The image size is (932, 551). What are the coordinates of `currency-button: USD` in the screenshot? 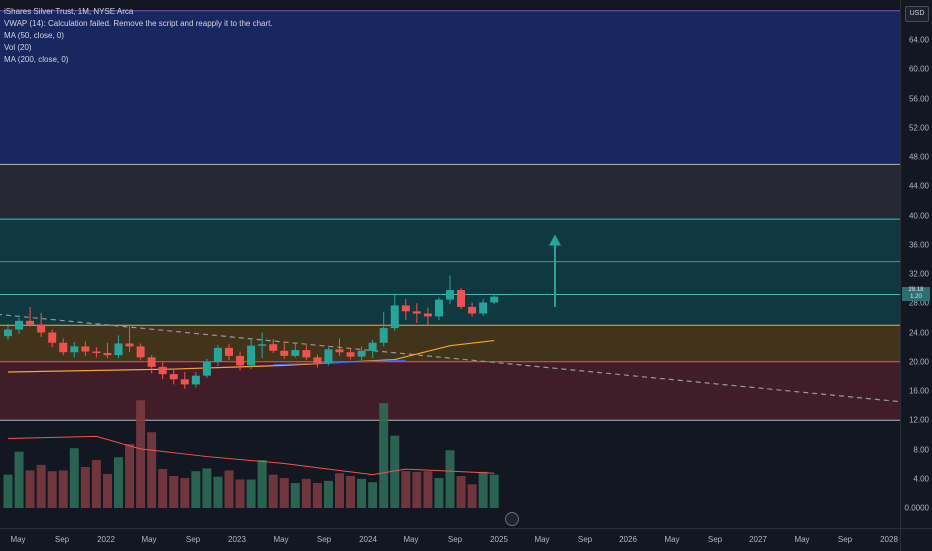 It's located at (917, 14).